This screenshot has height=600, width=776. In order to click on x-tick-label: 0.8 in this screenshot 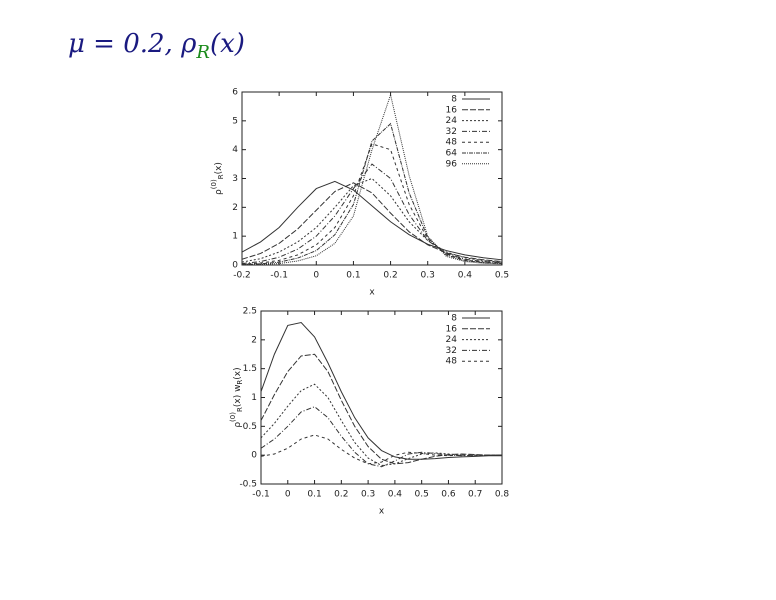, I will do `click(502, 495)`.